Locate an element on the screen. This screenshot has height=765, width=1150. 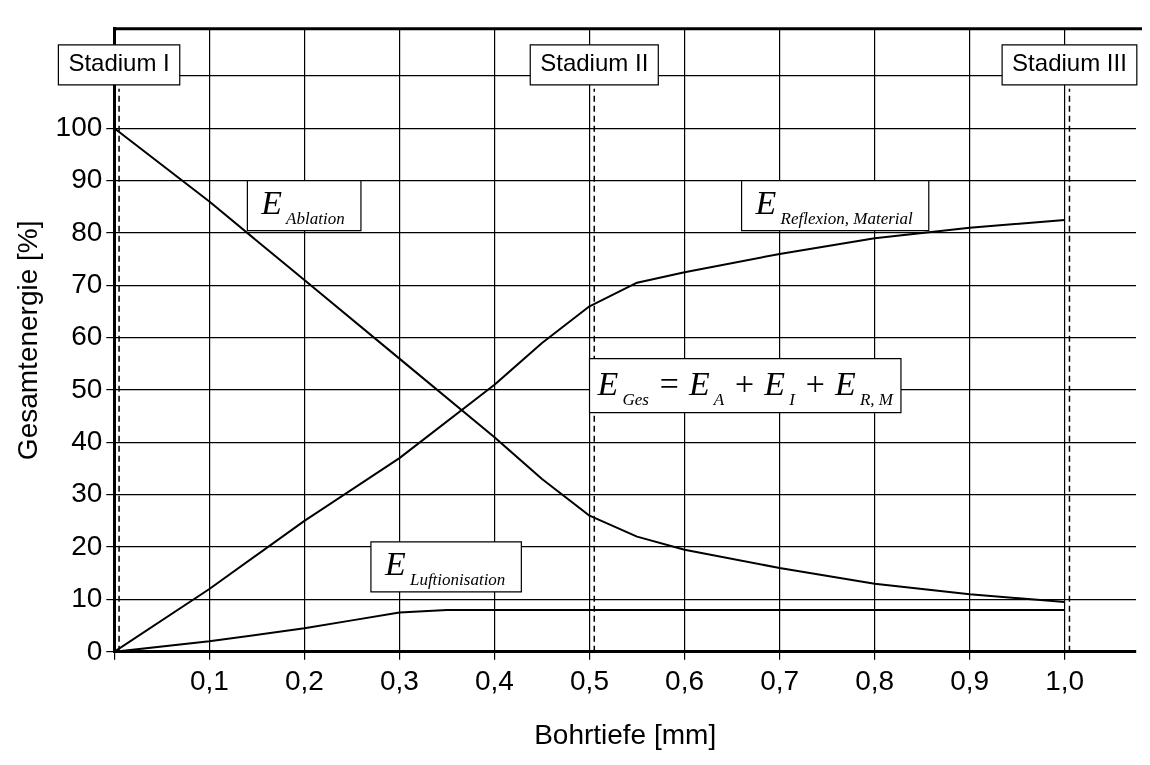
x-tick-label: 0,1 is located at coordinates (209, 681).